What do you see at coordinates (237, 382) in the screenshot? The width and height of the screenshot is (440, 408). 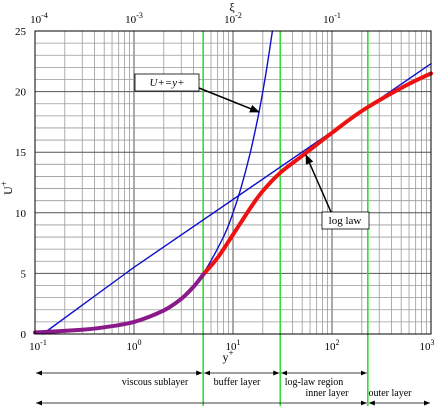 I see `region-label: buffer layer` at bounding box center [237, 382].